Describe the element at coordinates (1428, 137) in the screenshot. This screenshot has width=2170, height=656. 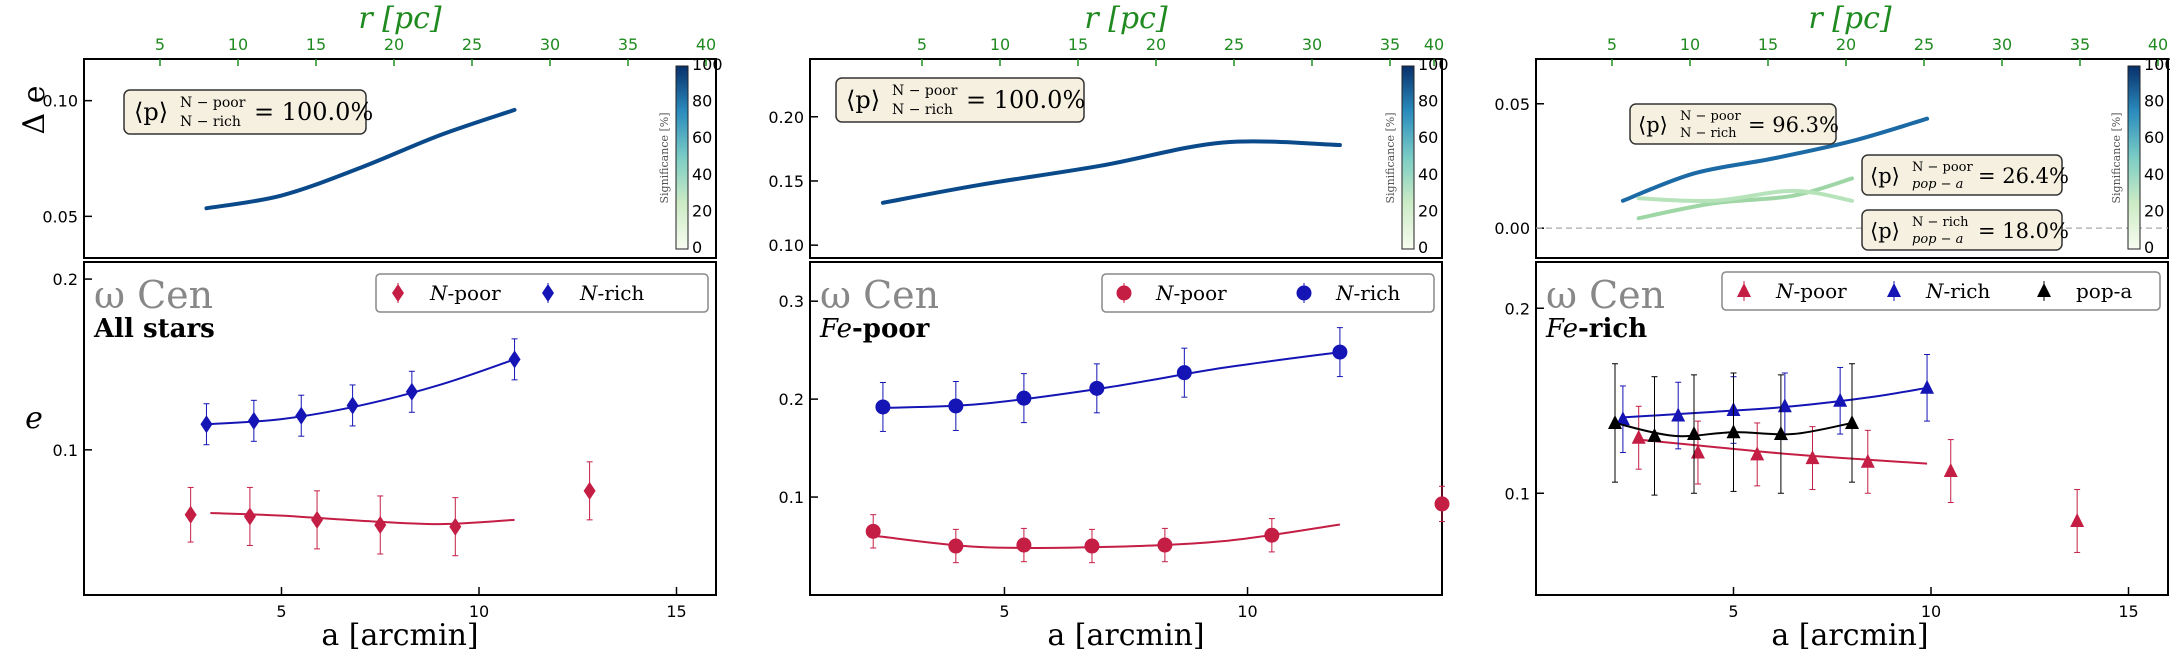
I see `colorbar-tick-label: 60` at that location.